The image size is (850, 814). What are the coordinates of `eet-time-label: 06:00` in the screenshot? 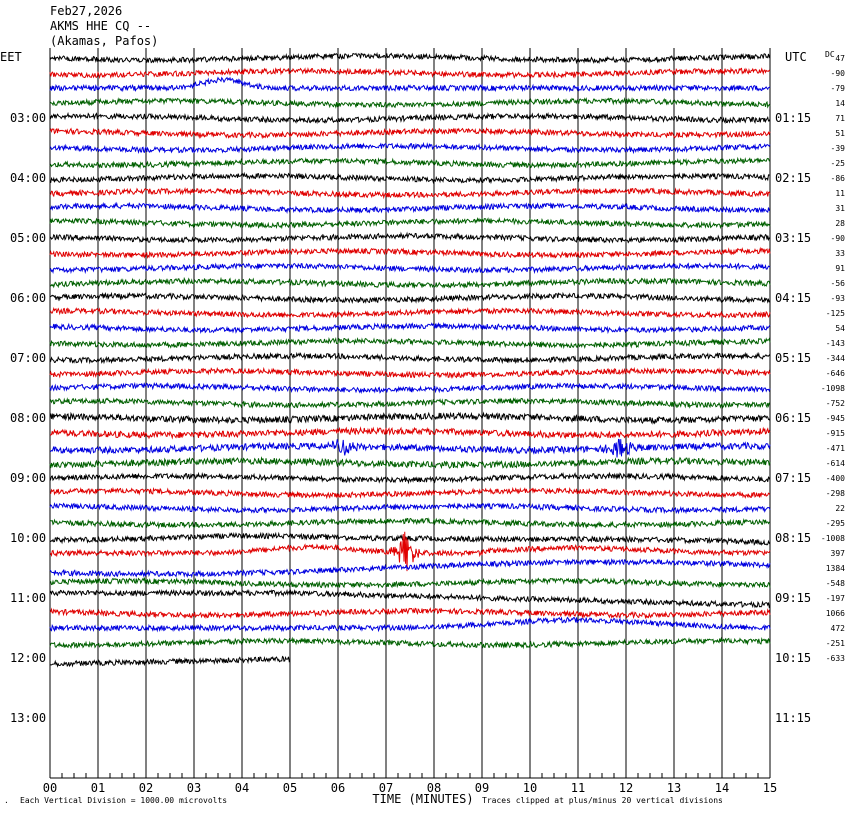 It's located at (28, 298).